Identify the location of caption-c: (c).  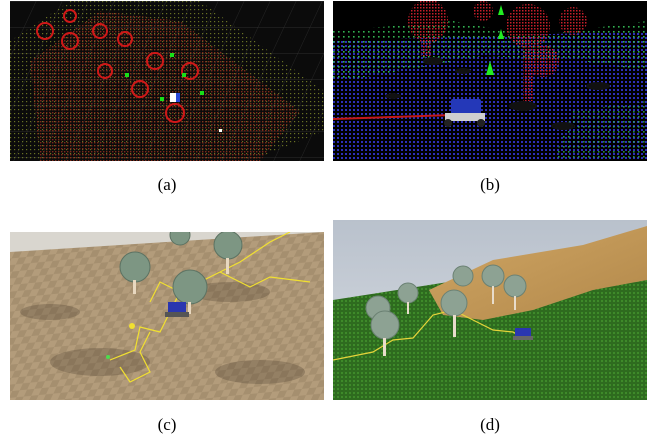
(167, 424).